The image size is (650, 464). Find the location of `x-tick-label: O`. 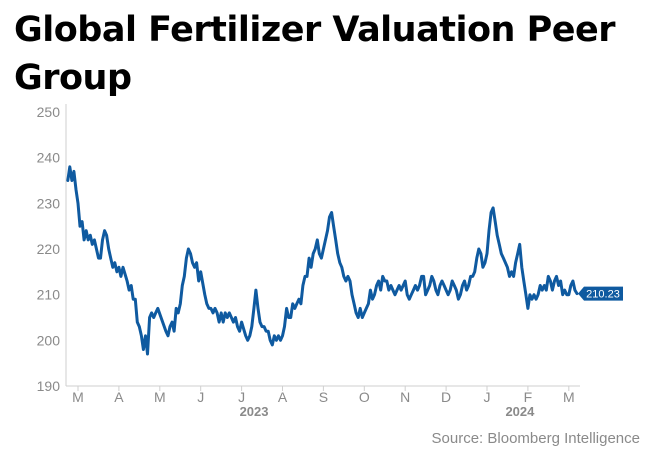

x-tick-label: O is located at coordinates (364, 397).